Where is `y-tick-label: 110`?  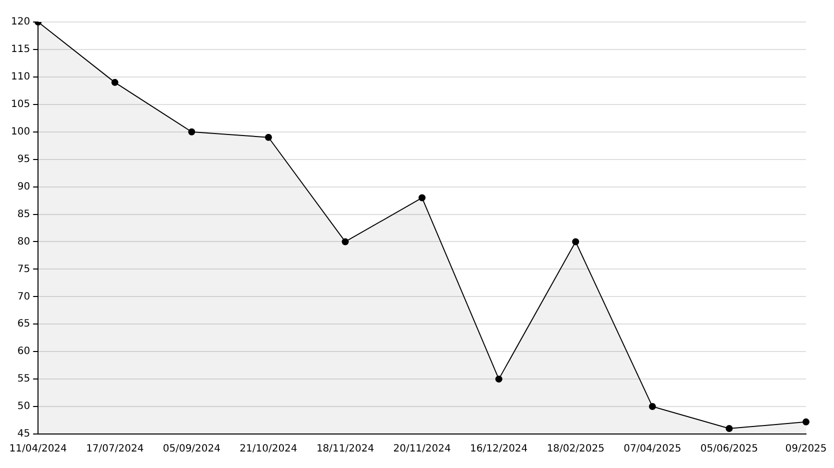 y-tick-label: 110 is located at coordinates (20, 77).